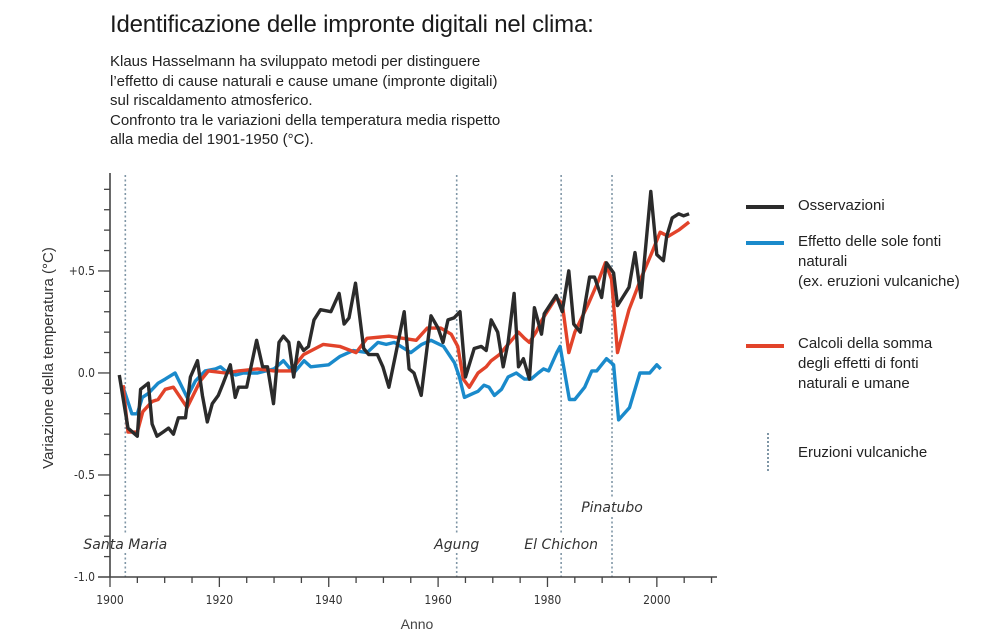  What do you see at coordinates (765, 207) in the screenshot?
I see `legend-swatch-observations` at bounding box center [765, 207].